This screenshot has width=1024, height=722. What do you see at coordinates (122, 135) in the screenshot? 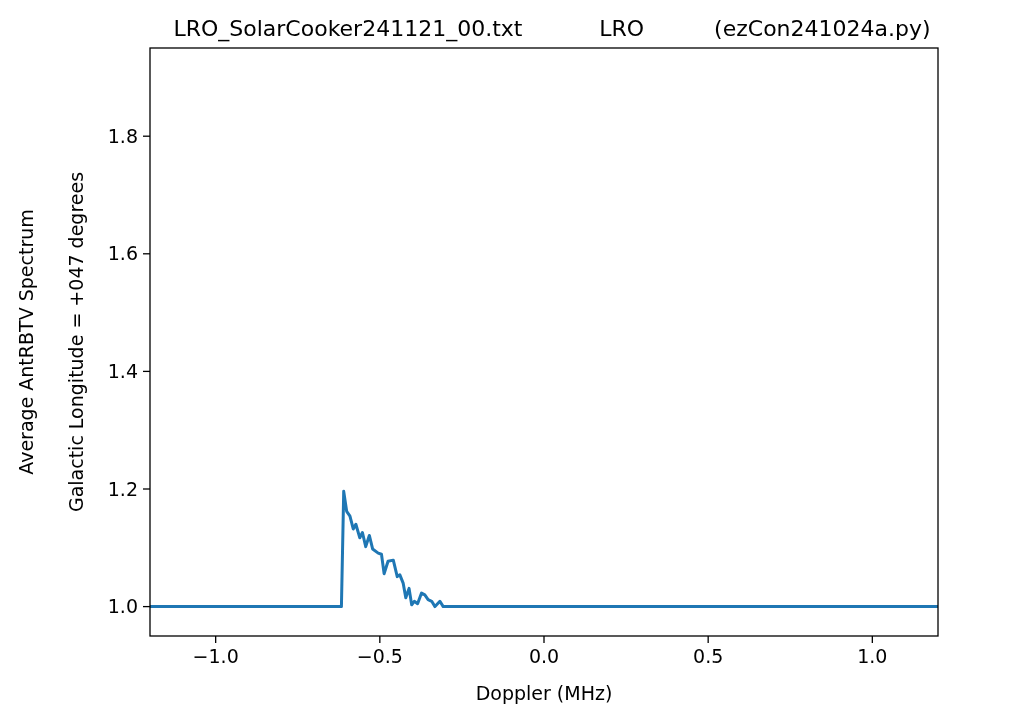
I see `y-tick-label: 1.8` at bounding box center [122, 135].